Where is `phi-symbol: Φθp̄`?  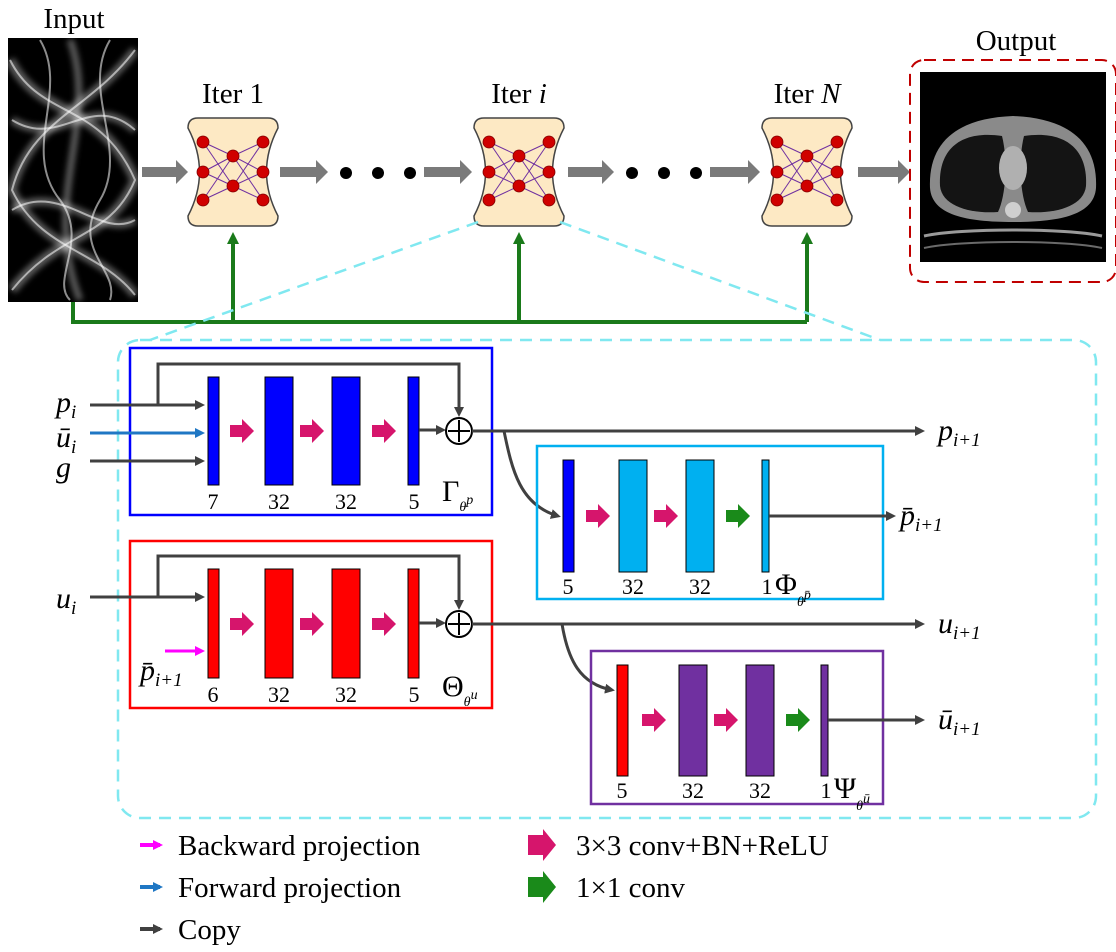
phi-symbol: Φθp̄ is located at coordinates (793, 589).